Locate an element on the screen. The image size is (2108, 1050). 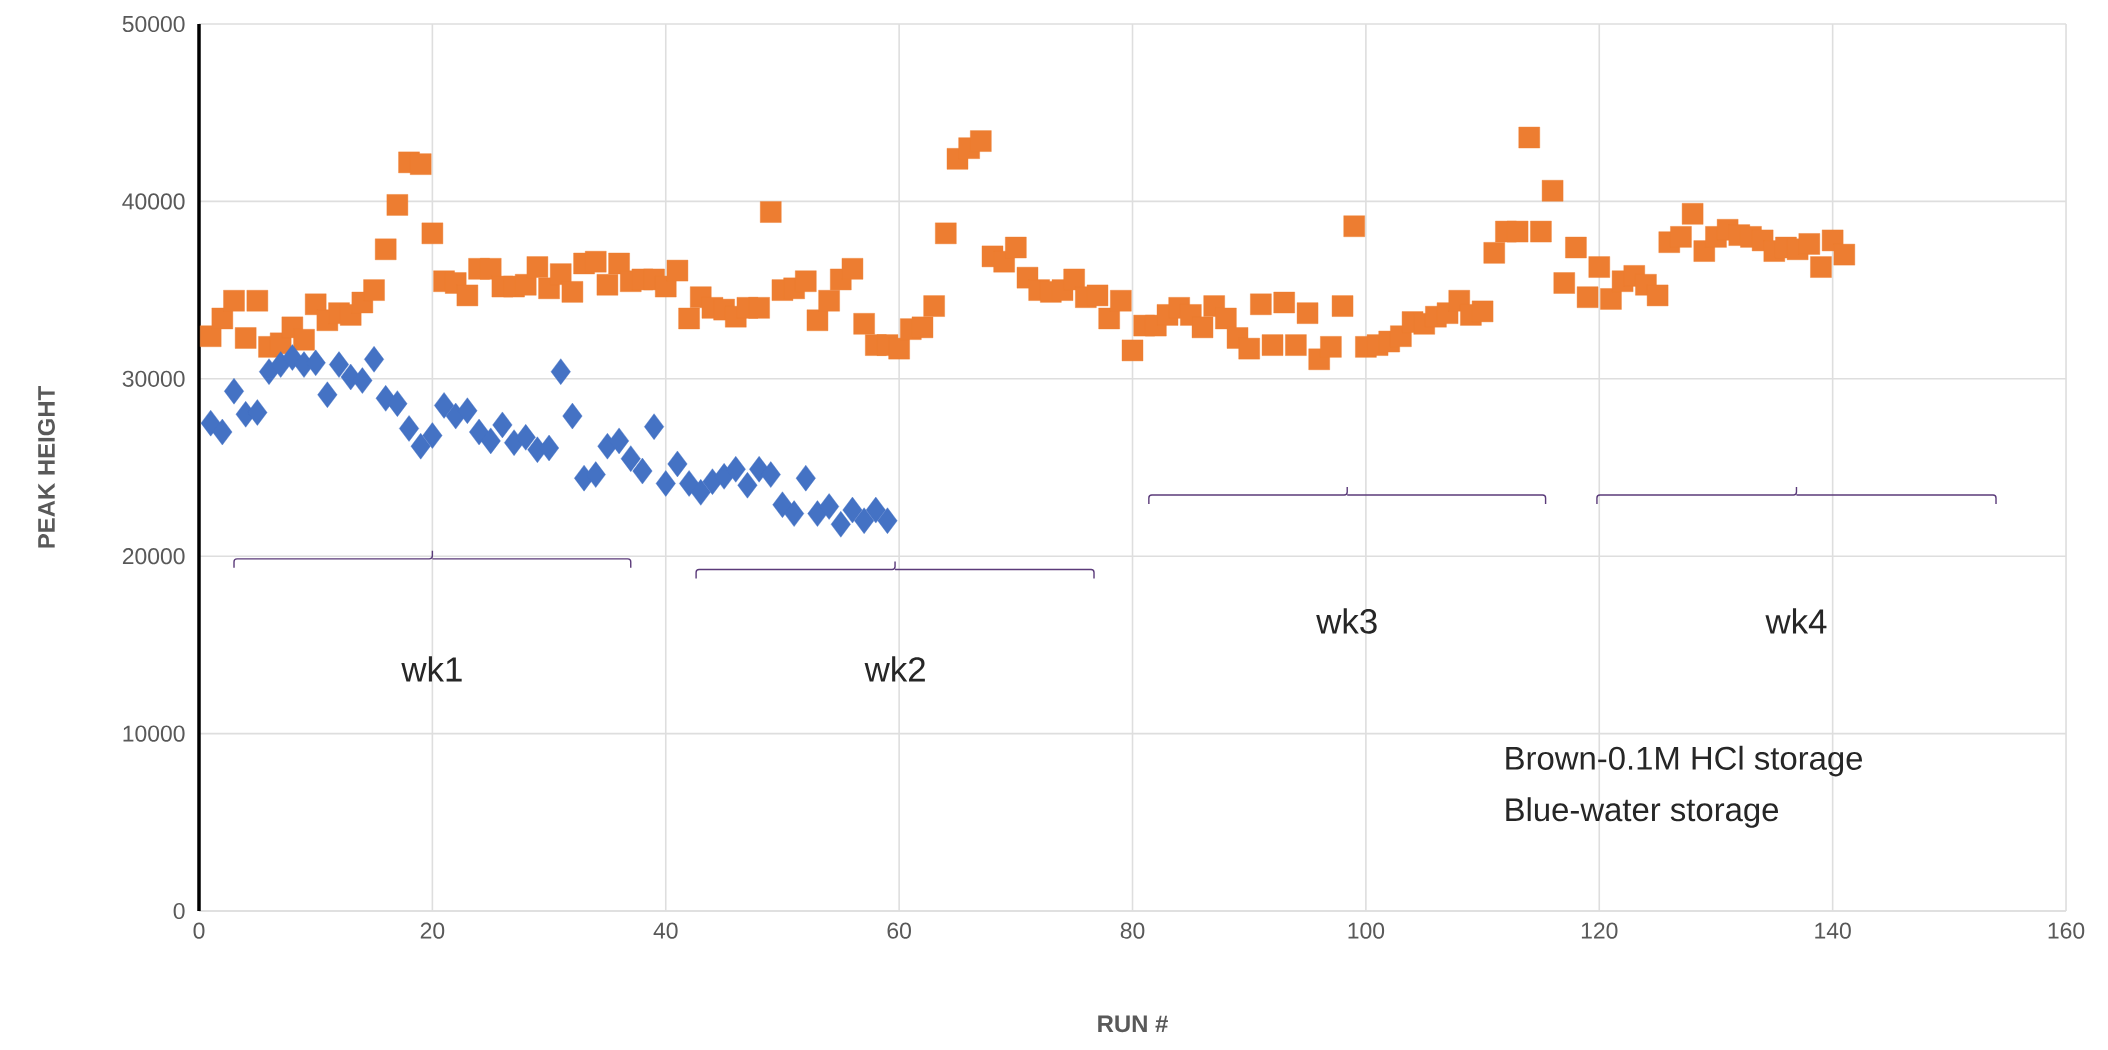
x-tick-label: 80 is located at coordinates (1132, 930).